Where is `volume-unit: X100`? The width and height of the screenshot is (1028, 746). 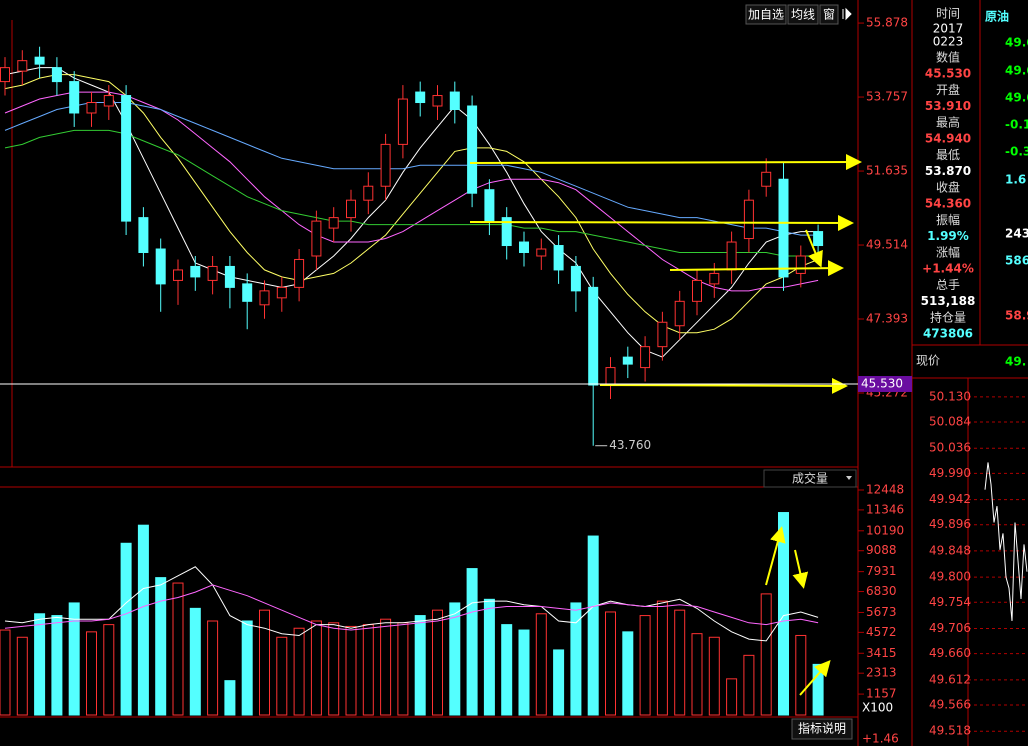
volume-unit: X100 is located at coordinates (877, 708).